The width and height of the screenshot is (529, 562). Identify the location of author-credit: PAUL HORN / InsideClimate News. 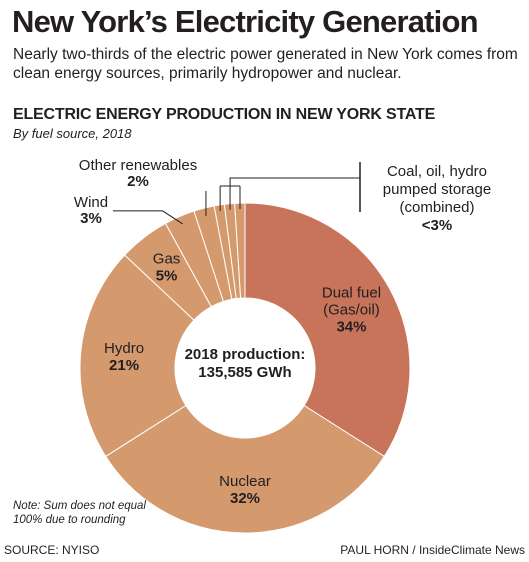
(432, 550).